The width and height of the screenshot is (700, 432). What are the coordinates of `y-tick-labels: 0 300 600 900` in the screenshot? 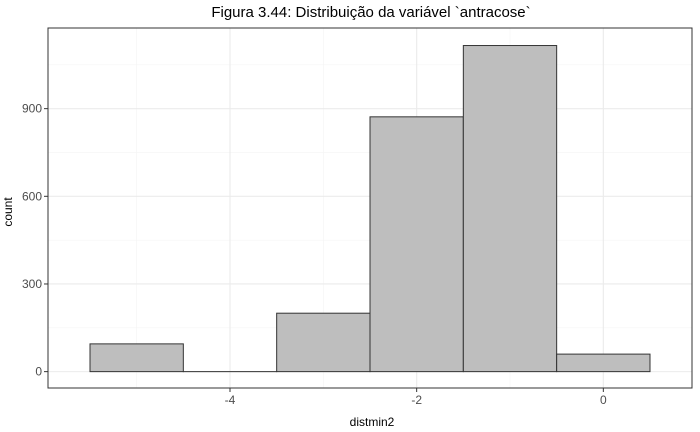 It's located at (32, 240).